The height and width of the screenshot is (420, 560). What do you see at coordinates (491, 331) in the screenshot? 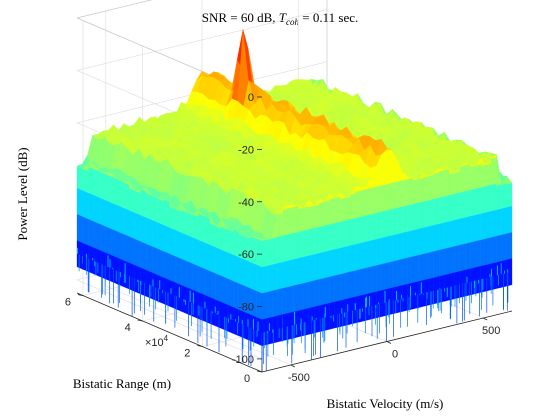
I see `x-tick-label-2: 500` at bounding box center [491, 331].